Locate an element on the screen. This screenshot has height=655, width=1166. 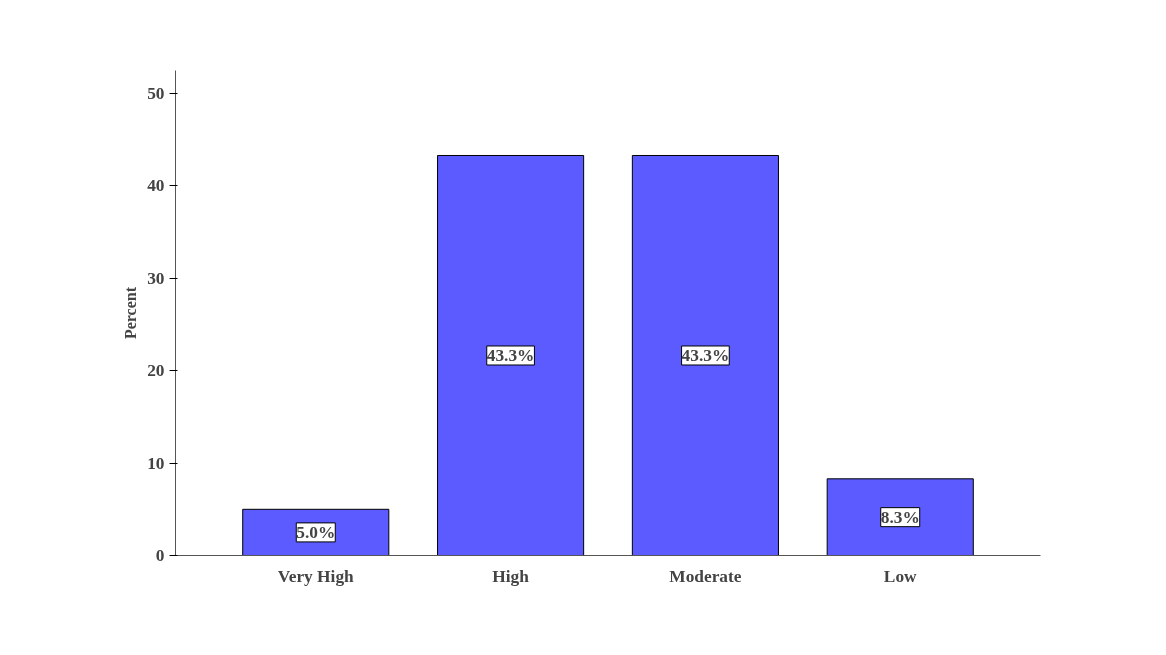
y-tick-label: 50 is located at coordinates (156, 94).